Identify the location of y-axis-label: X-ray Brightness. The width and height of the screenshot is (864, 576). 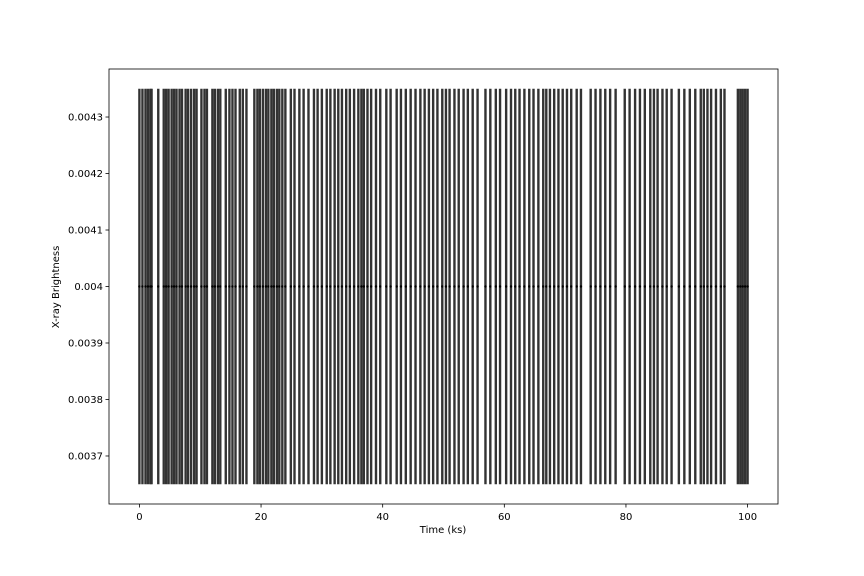
(56, 287).